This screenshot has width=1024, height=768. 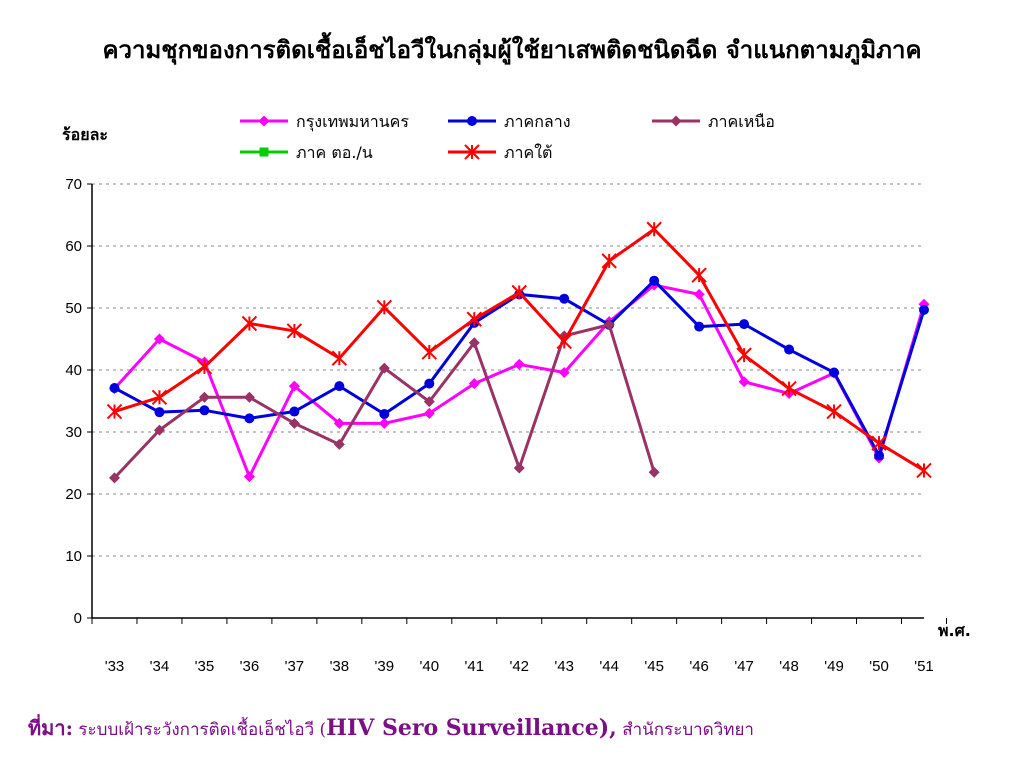 I want to click on y-tick-label: 50, so click(x=73, y=308).